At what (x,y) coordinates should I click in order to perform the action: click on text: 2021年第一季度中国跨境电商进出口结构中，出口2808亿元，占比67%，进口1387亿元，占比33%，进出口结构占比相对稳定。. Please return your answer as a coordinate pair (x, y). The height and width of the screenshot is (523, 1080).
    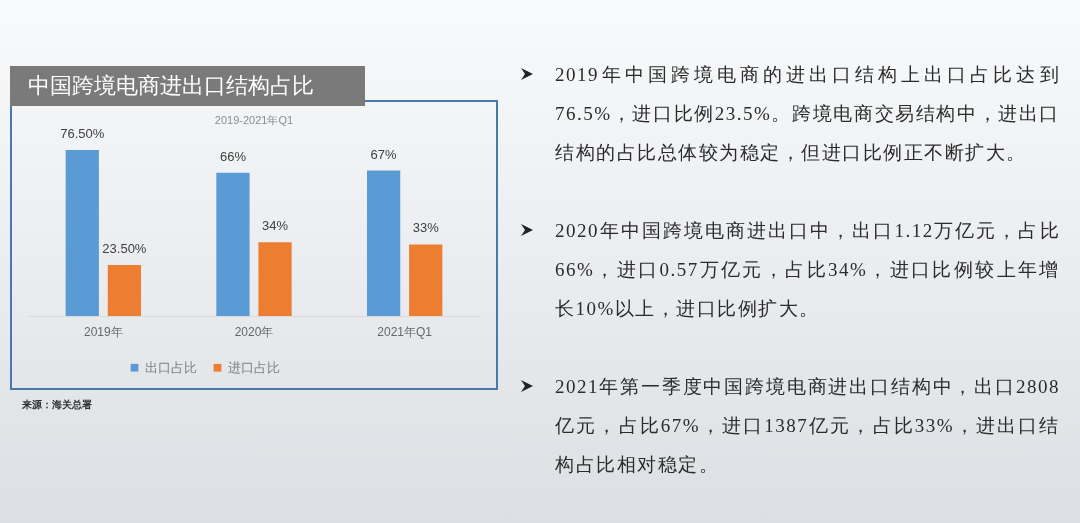
    Looking at the image, I should click on (807, 426).